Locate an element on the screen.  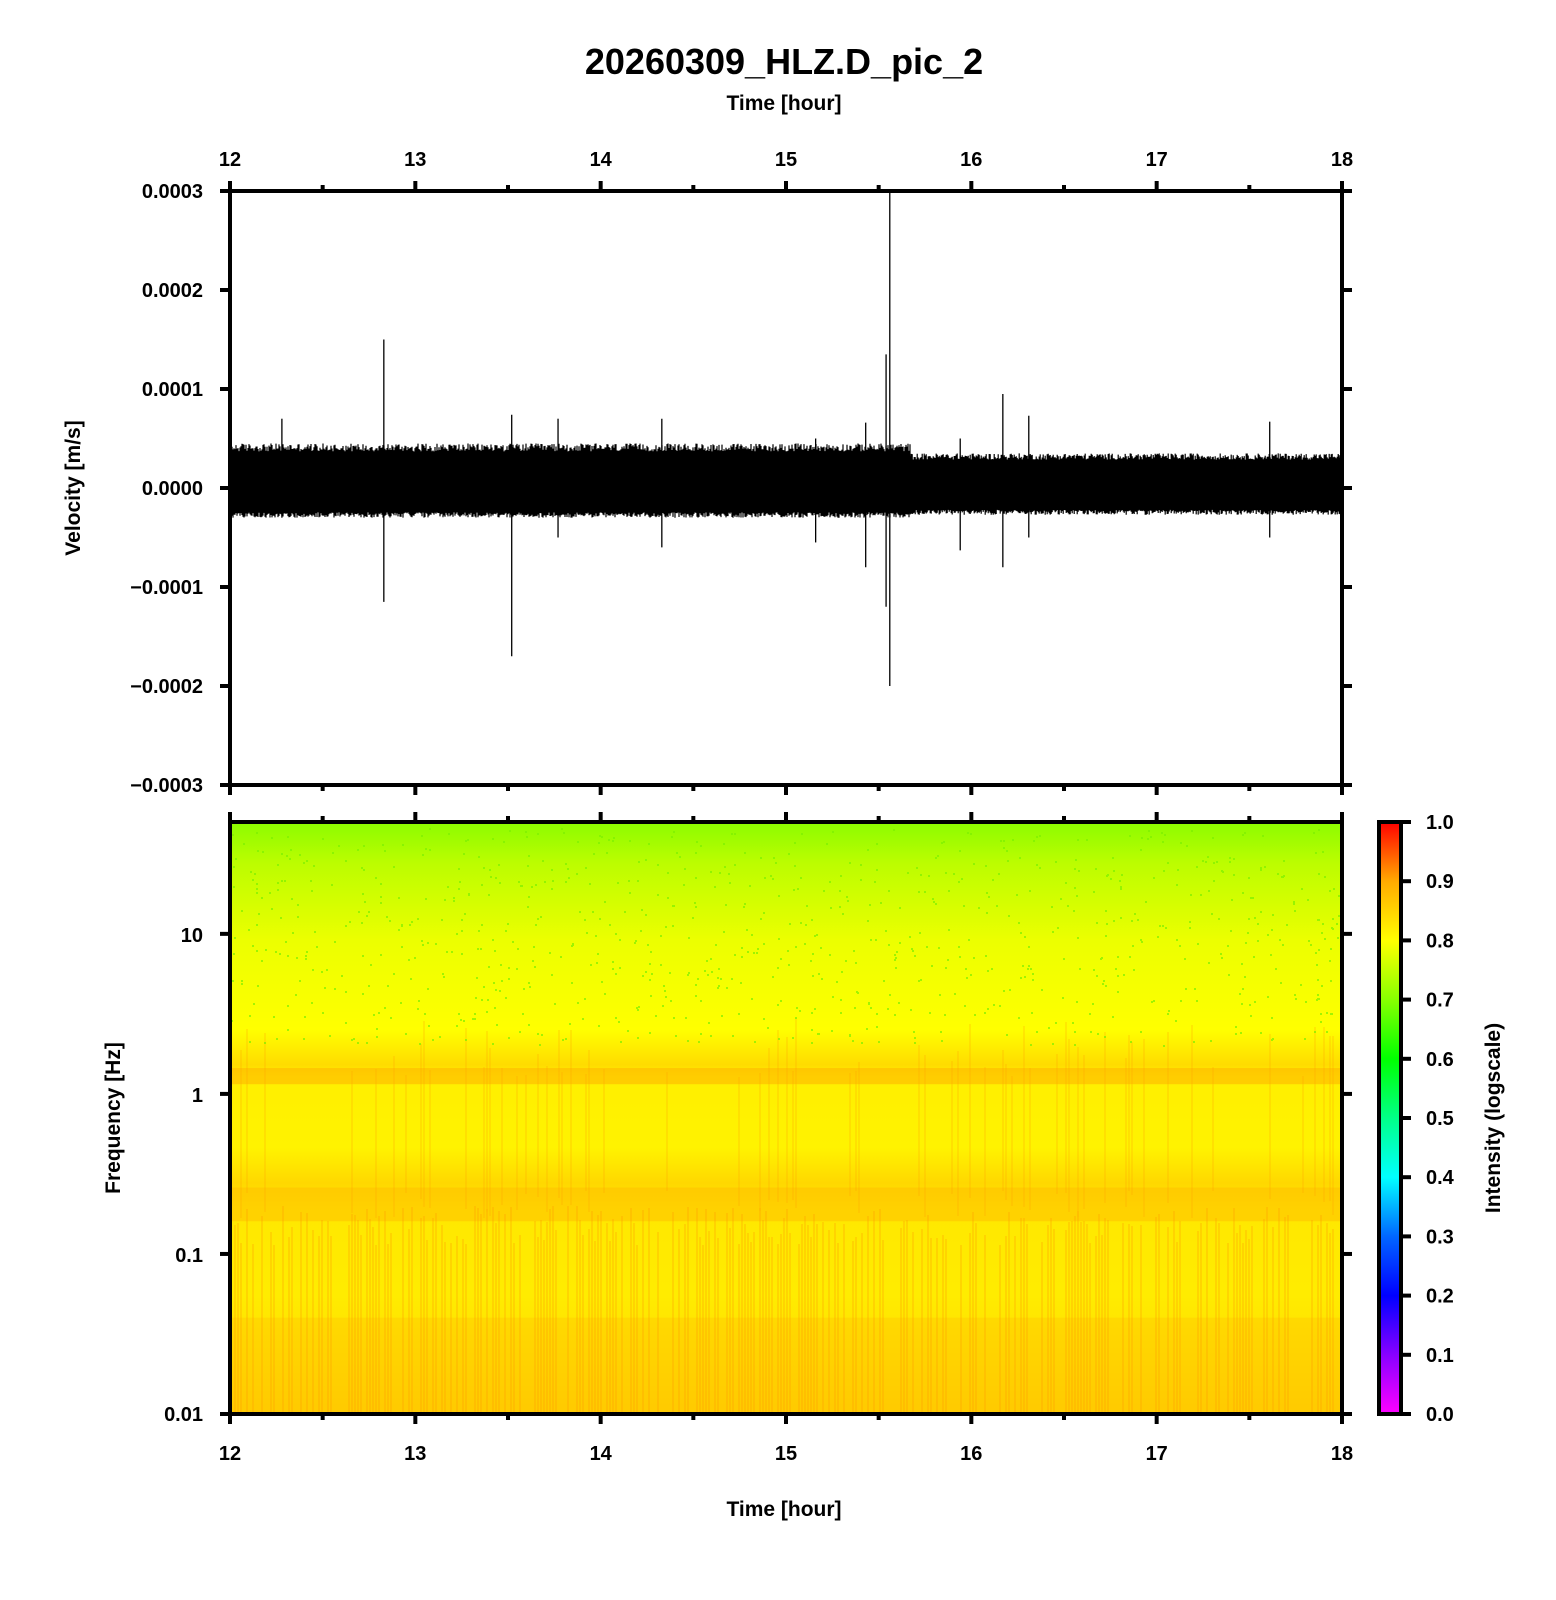
colorbar-tick-label: 0.2 is located at coordinates (1440, 1297).